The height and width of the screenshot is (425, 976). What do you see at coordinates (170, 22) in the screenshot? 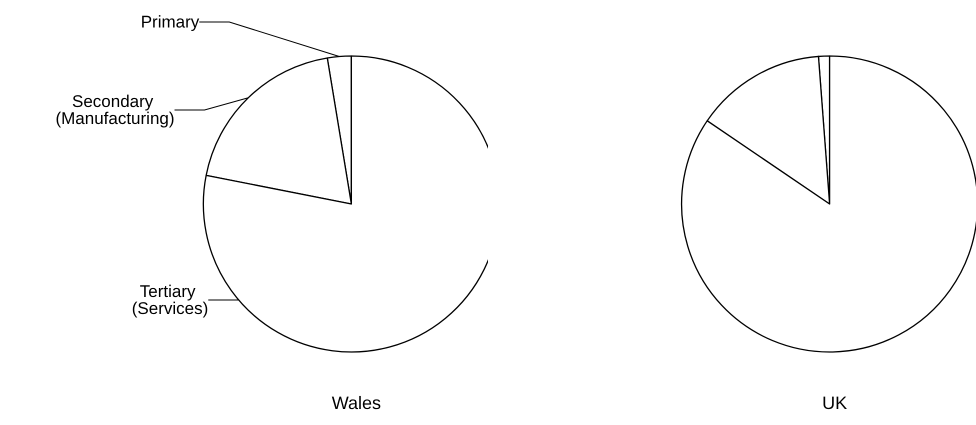
I see `slice-label: Primary` at bounding box center [170, 22].